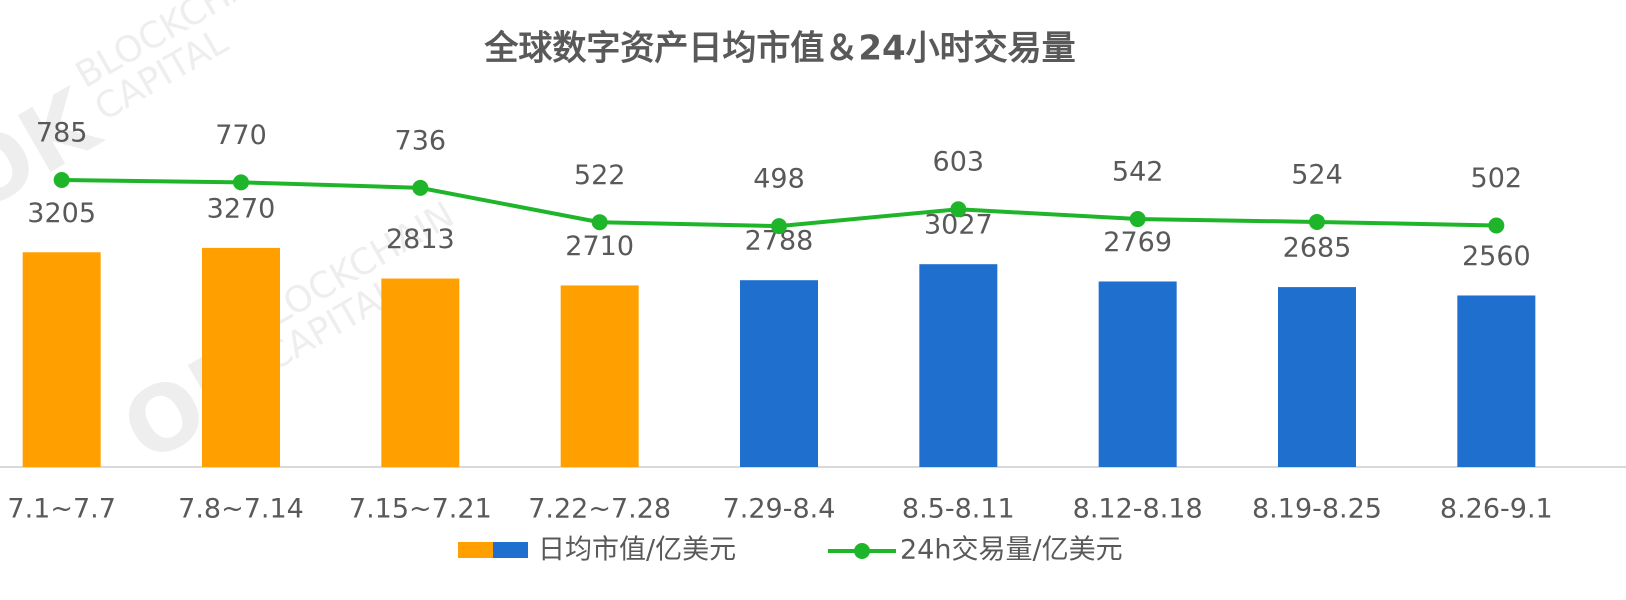 This screenshot has width=1626, height=600. I want to click on x-tick-label: 7.15~7.21, so click(420, 509).